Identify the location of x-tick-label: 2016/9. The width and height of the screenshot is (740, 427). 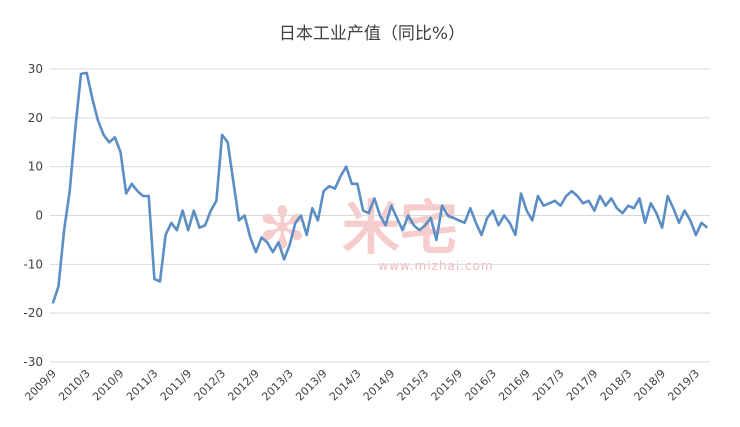
(514, 385).